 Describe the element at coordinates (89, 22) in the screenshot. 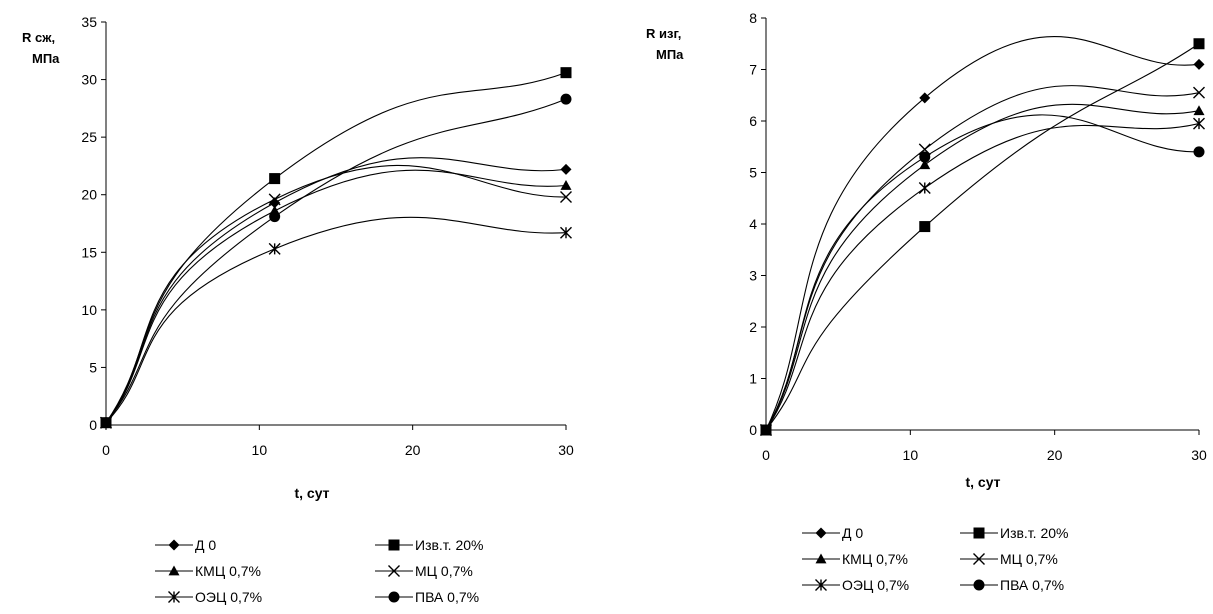

I see `y-tick-label: 35` at that location.